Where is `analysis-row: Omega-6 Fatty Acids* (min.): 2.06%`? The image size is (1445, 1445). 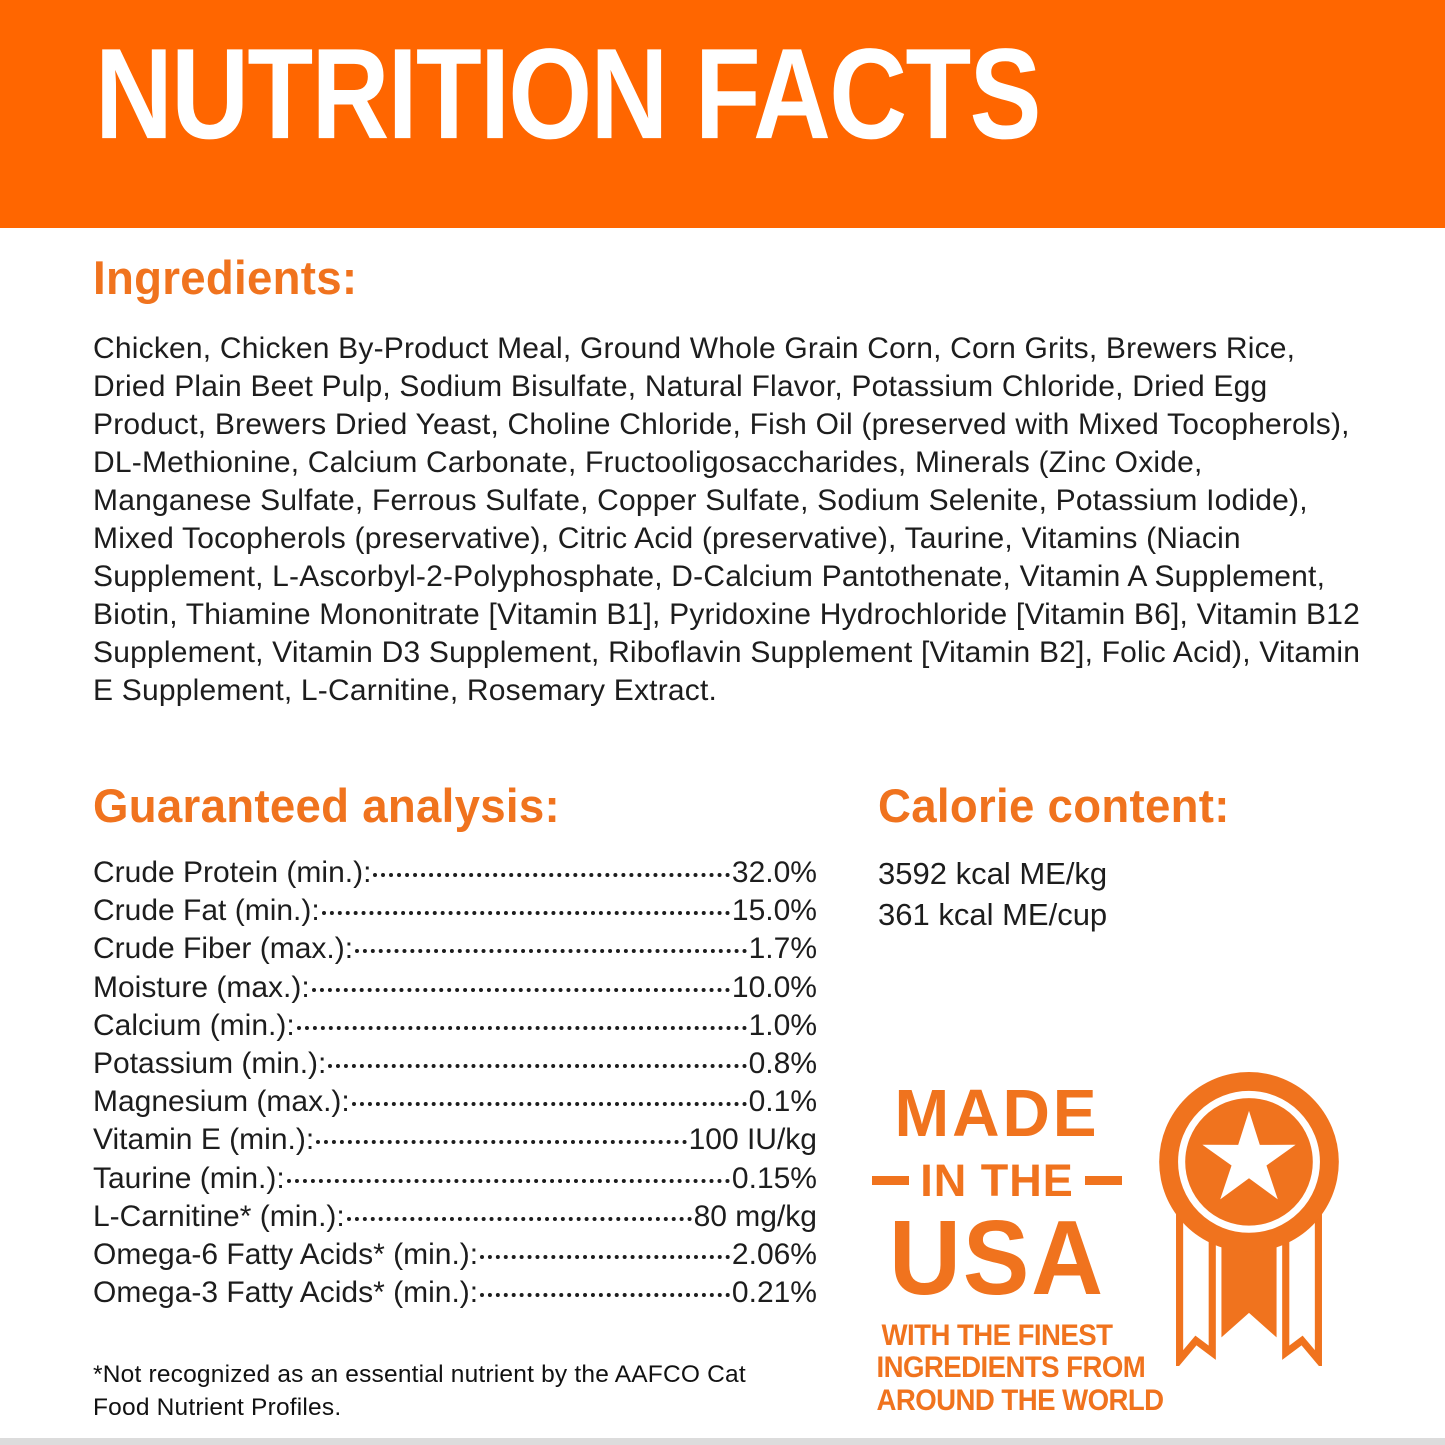 analysis-row: Omega-6 Fatty Acids* (min.): 2.06% is located at coordinates (455, 1255).